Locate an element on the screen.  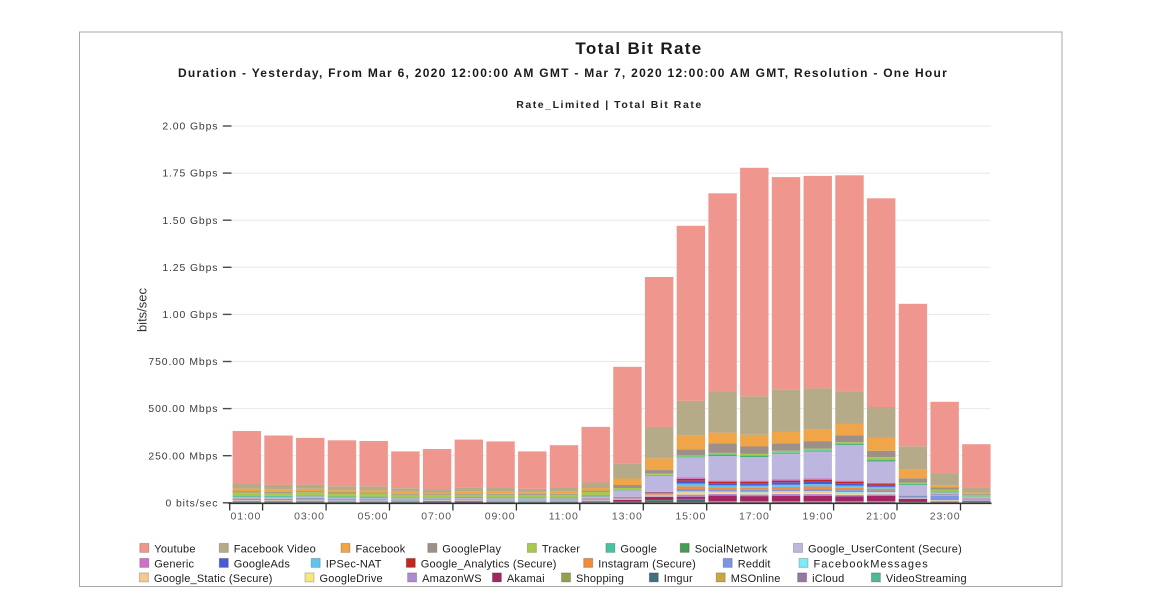
svg-text: 07:00 is located at coordinates (436, 516).